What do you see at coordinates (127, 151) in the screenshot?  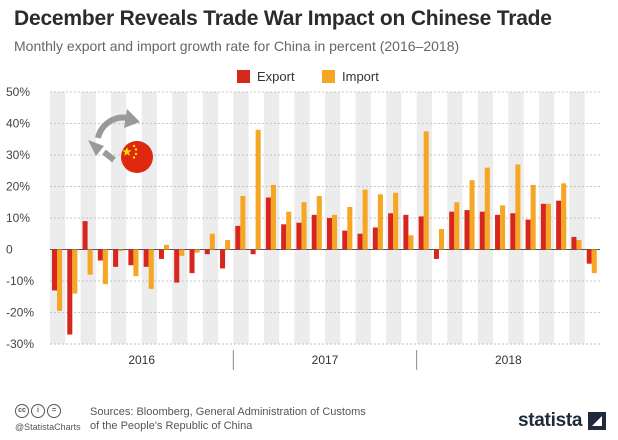 I see `flag-star-icon` at bounding box center [127, 151].